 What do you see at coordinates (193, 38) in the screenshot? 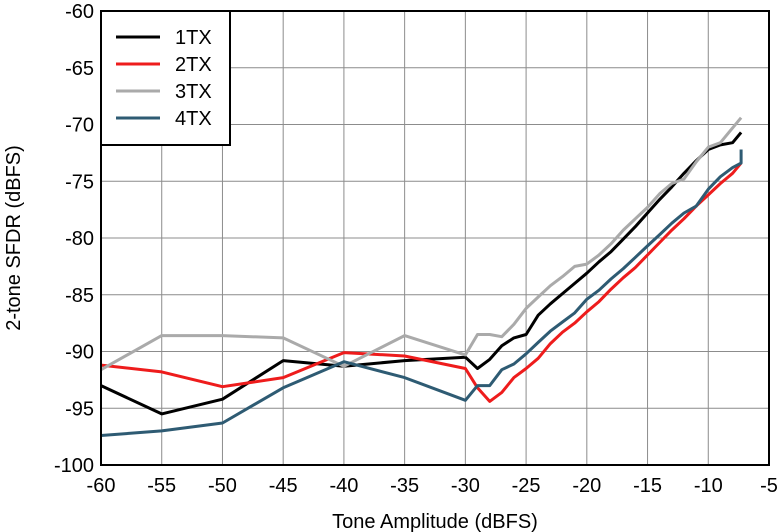
I see `legend-label: 1TX` at bounding box center [193, 38].